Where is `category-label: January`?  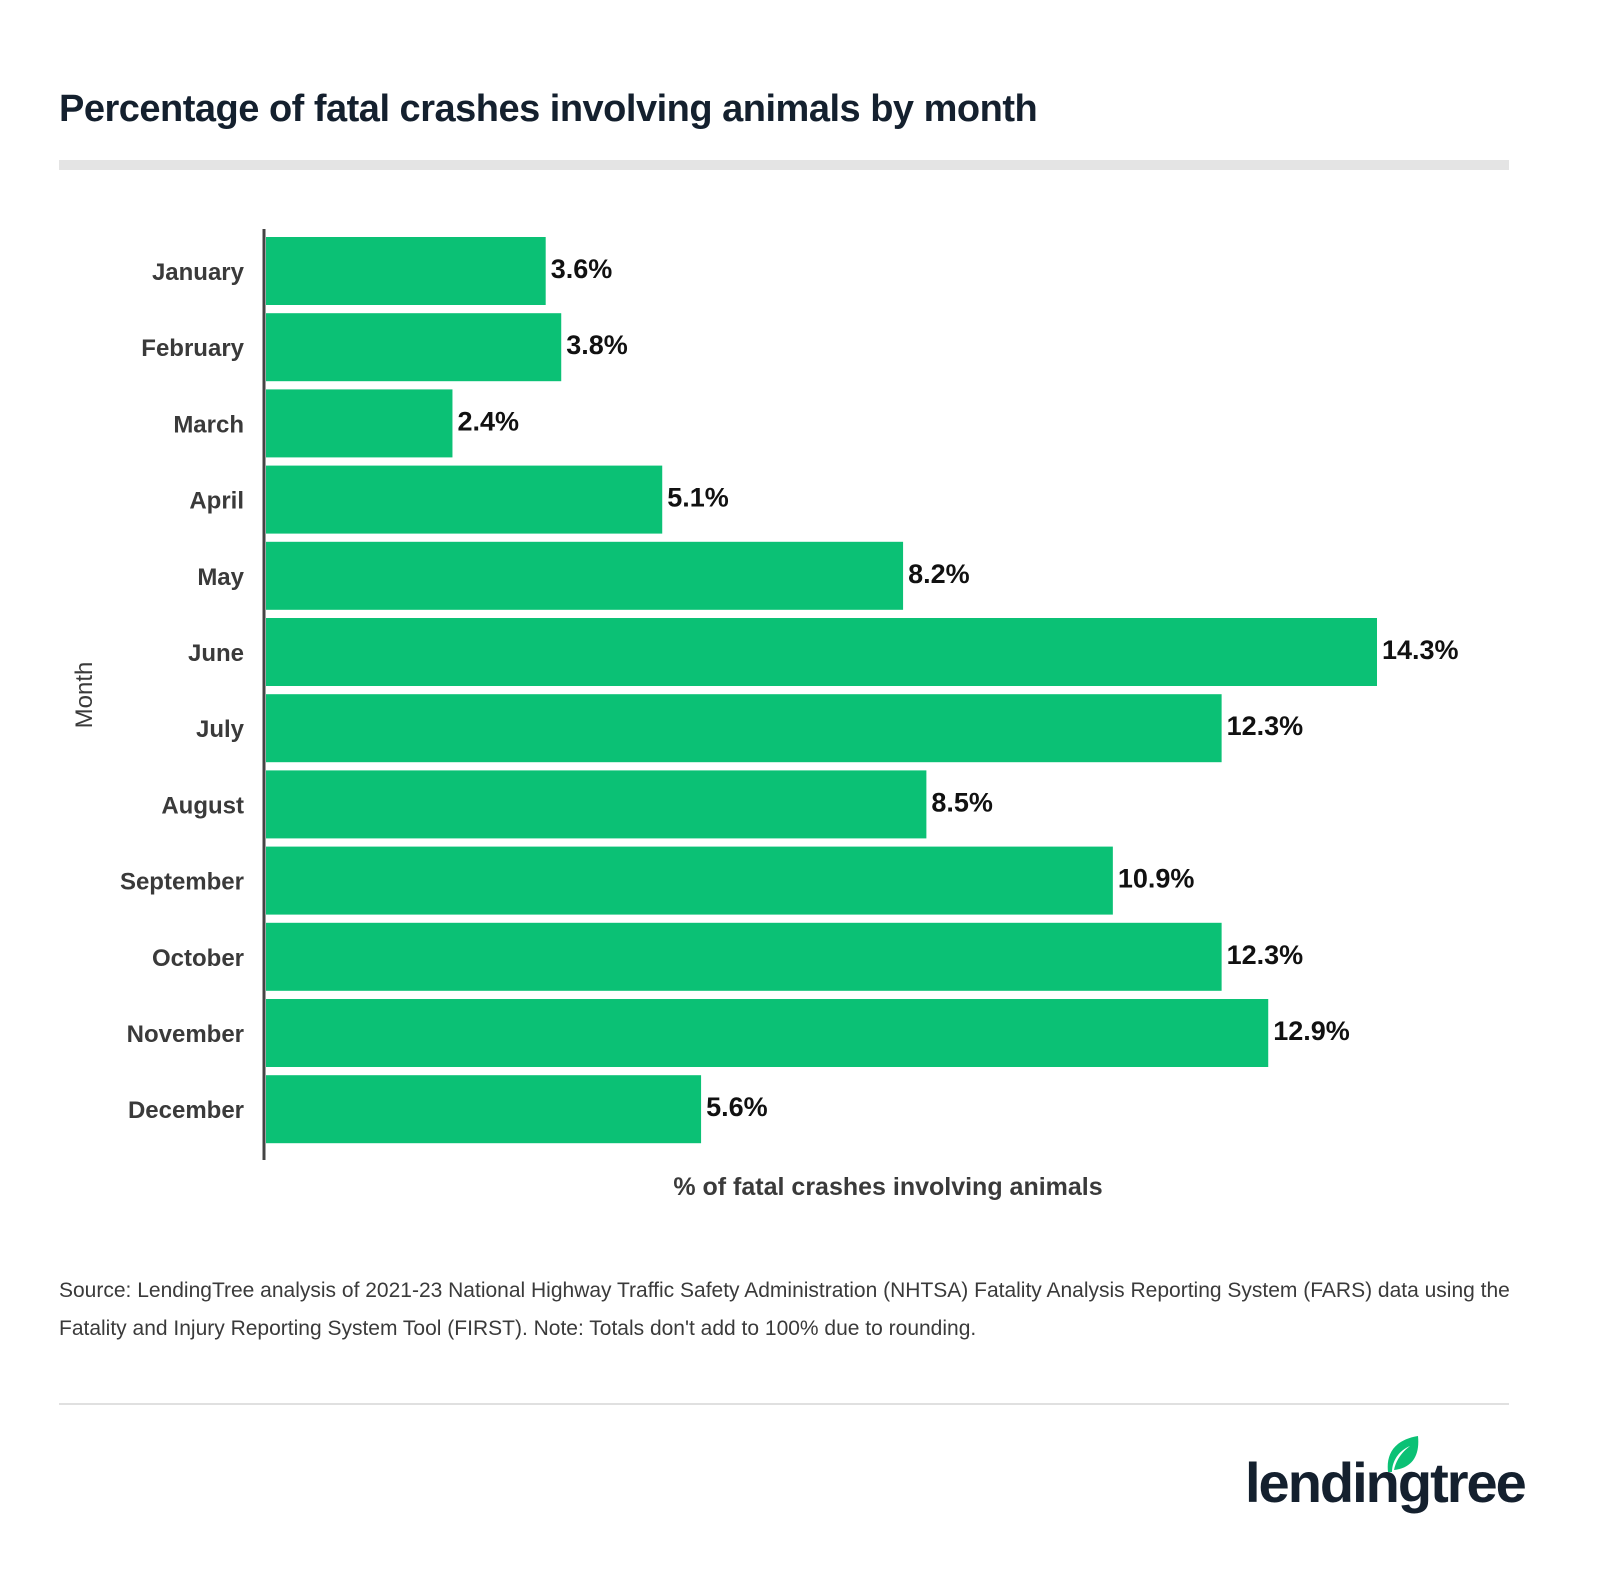 category-label: January is located at coordinates (198, 272).